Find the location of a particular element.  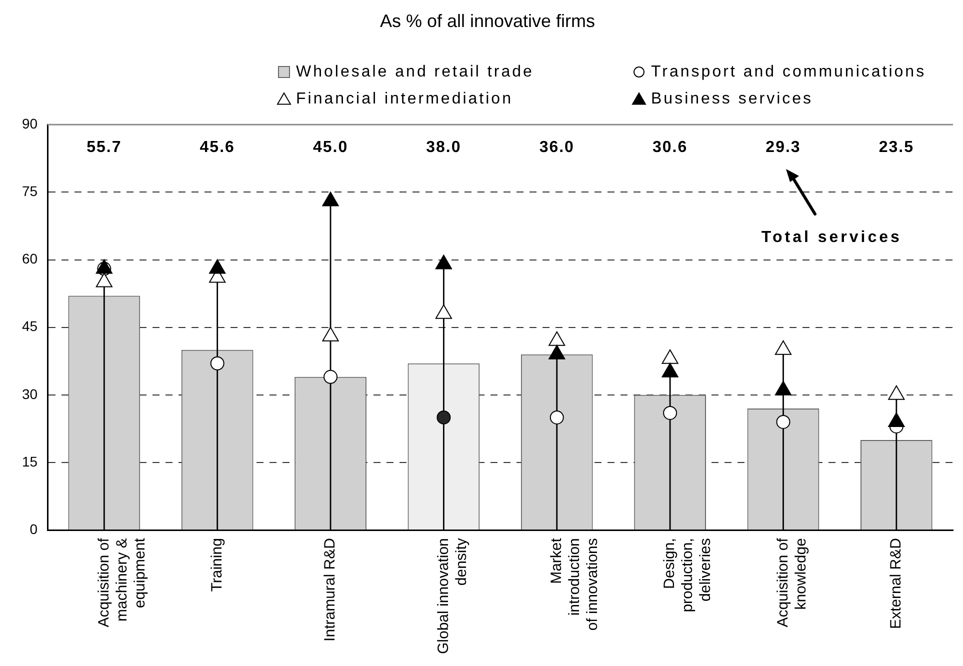

annotation: 29.3 is located at coordinates (783, 147).